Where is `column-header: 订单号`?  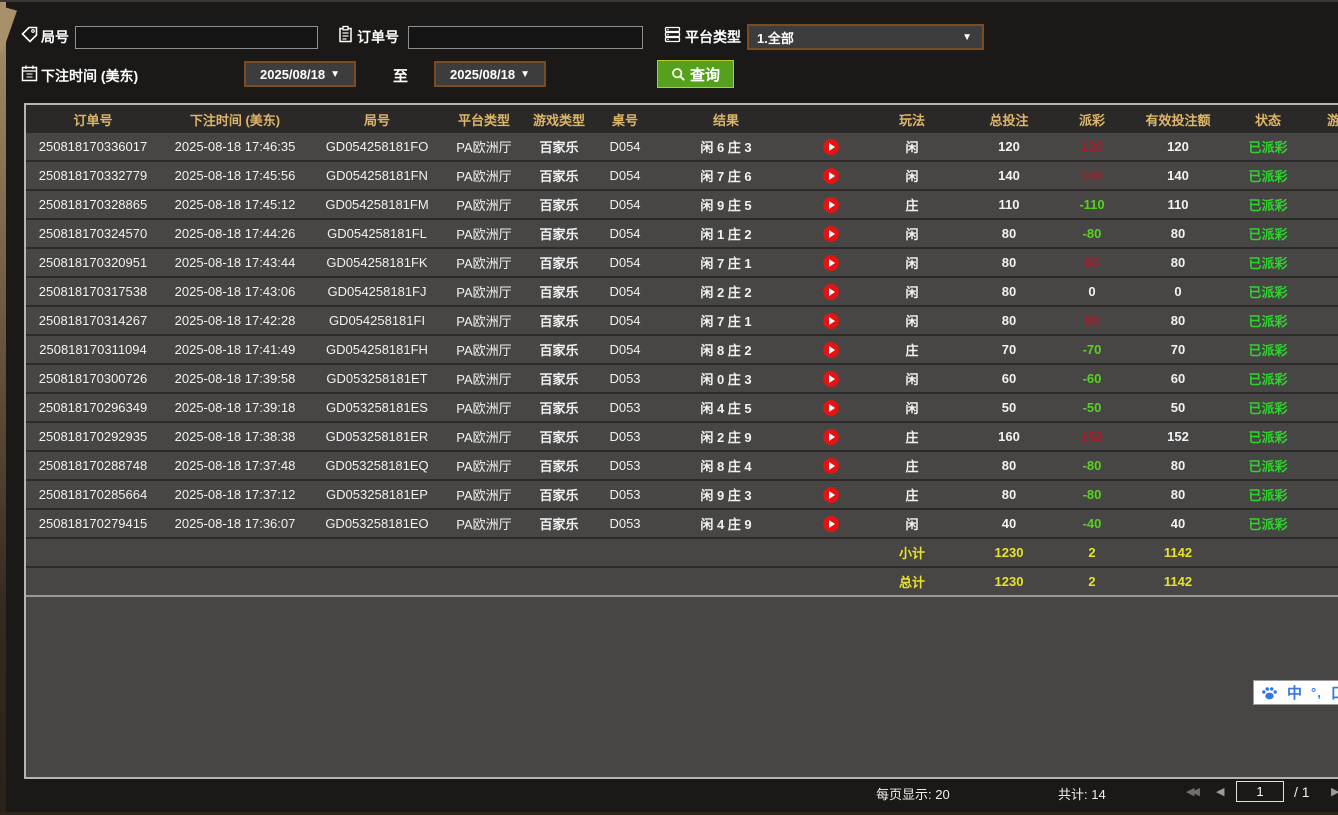
column-header: 订单号 is located at coordinates (93, 120).